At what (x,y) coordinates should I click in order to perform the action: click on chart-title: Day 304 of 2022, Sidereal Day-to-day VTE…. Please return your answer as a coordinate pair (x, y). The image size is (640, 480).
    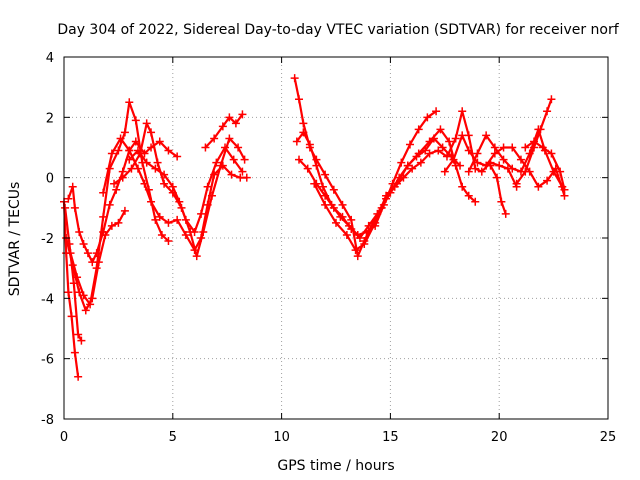
    Looking at the image, I should click on (338, 30).